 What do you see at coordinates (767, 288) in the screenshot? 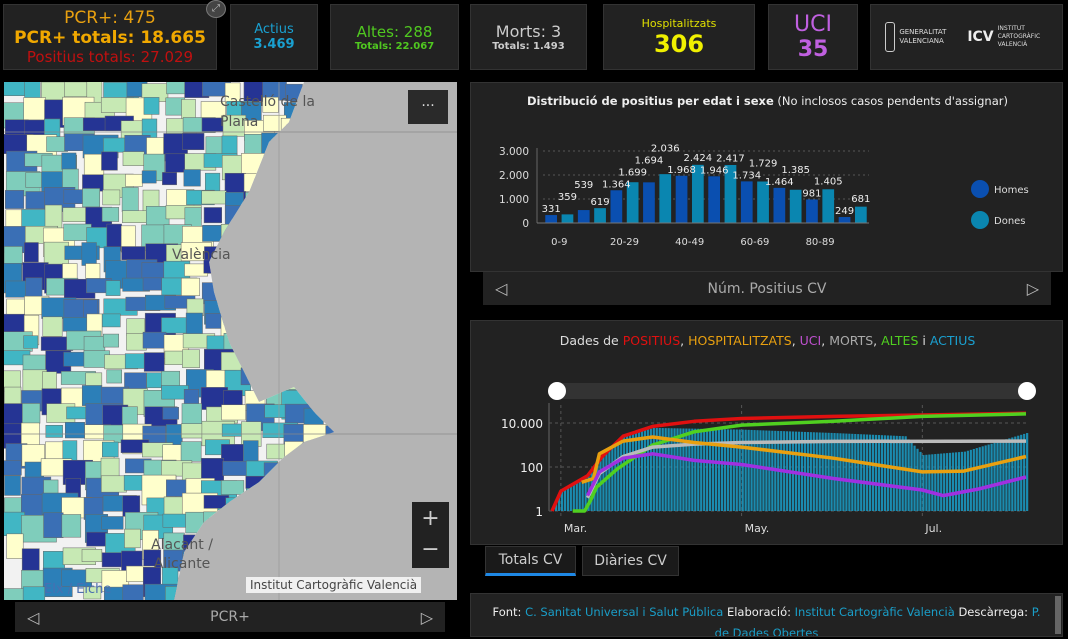
I see `chart-nav: ◁ Núm. Positius CV ▷` at bounding box center [767, 288].